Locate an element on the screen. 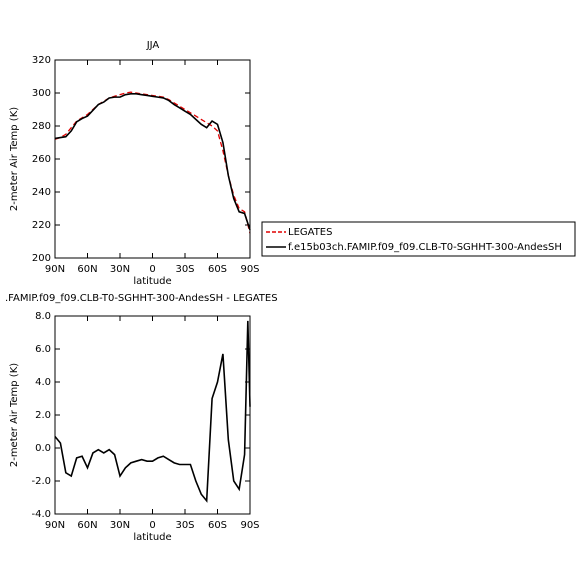 The width and height of the screenshot is (586, 585). y-tick-label: 8.0 is located at coordinates (43, 316).